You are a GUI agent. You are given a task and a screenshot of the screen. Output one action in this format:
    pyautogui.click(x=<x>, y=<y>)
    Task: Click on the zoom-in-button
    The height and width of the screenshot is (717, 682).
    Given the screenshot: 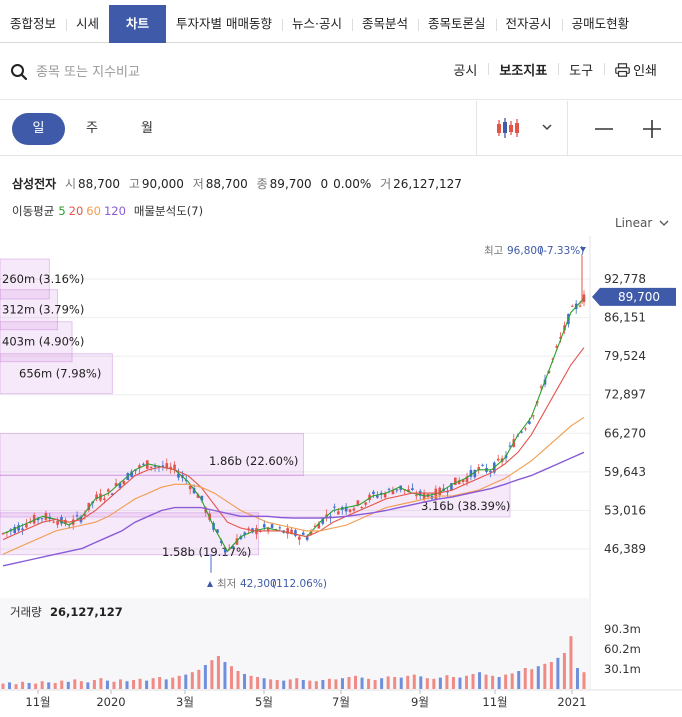 What is the action you would take?
    pyautogui.click(x=652, y=129)
    